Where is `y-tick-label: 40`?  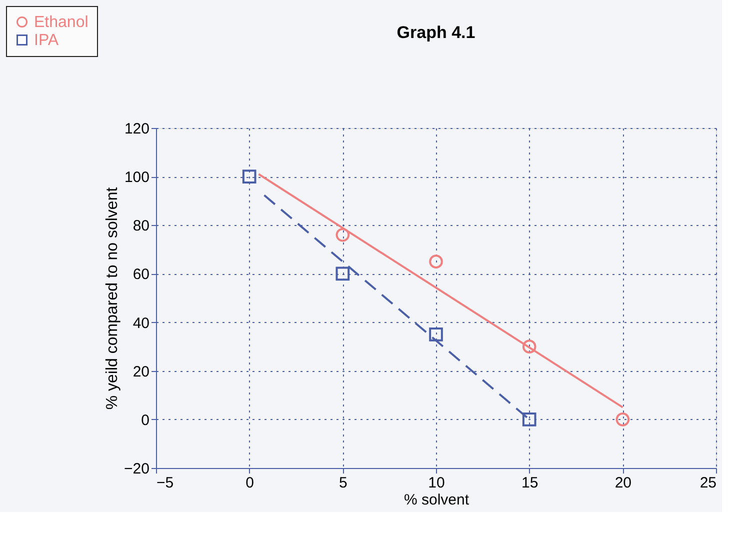 y-tick-label: 40 is located at coordinates (141, 323).